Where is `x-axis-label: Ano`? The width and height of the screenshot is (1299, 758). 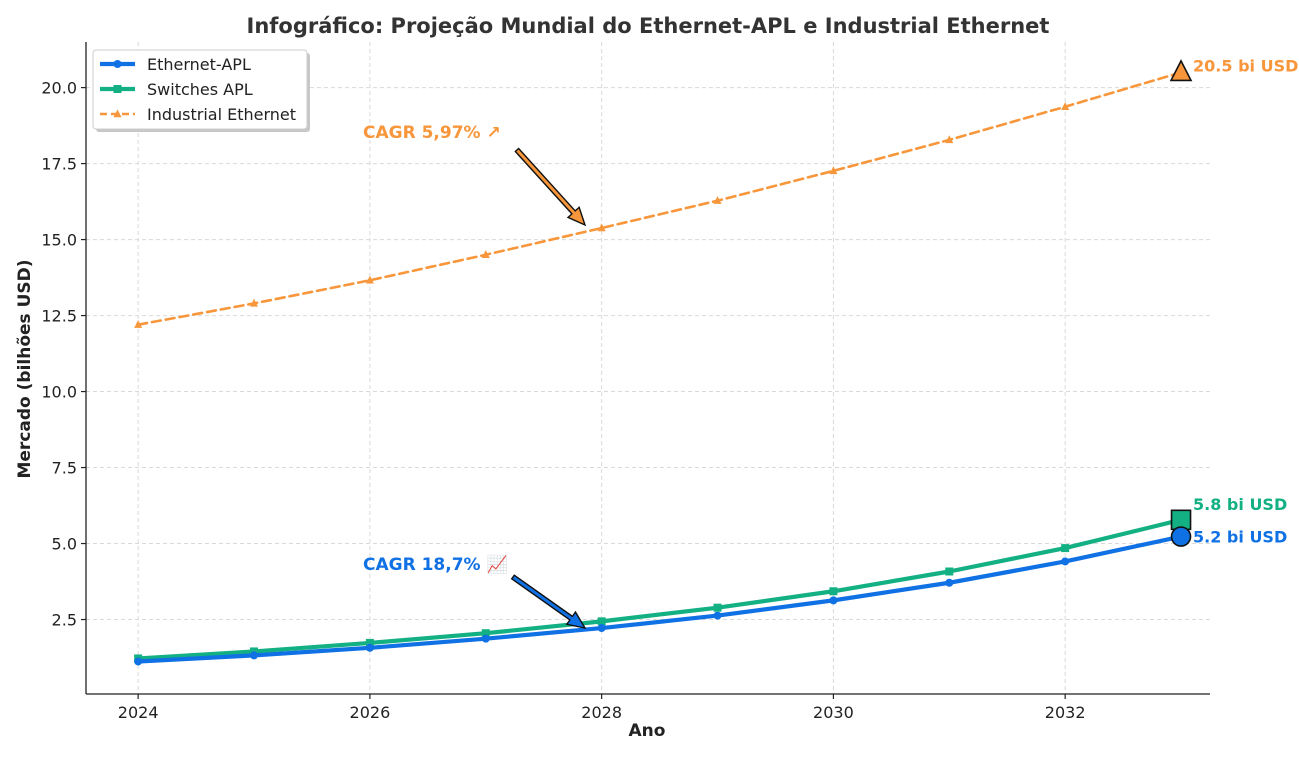 x-axis-label: Ano is located at coordinates (647, 731).